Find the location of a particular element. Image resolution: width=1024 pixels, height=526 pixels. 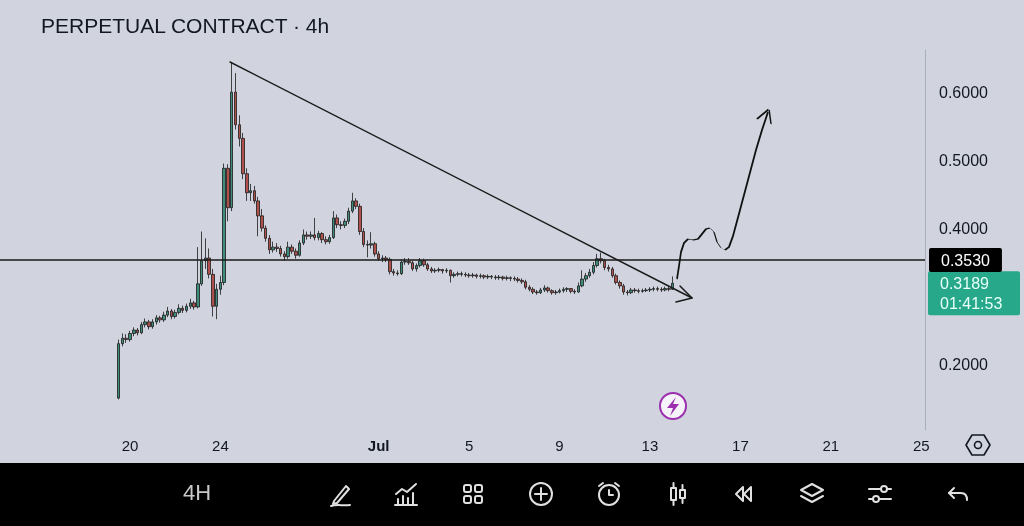

ref-line-label: 0.3530 is located at coordinates (966, 260).